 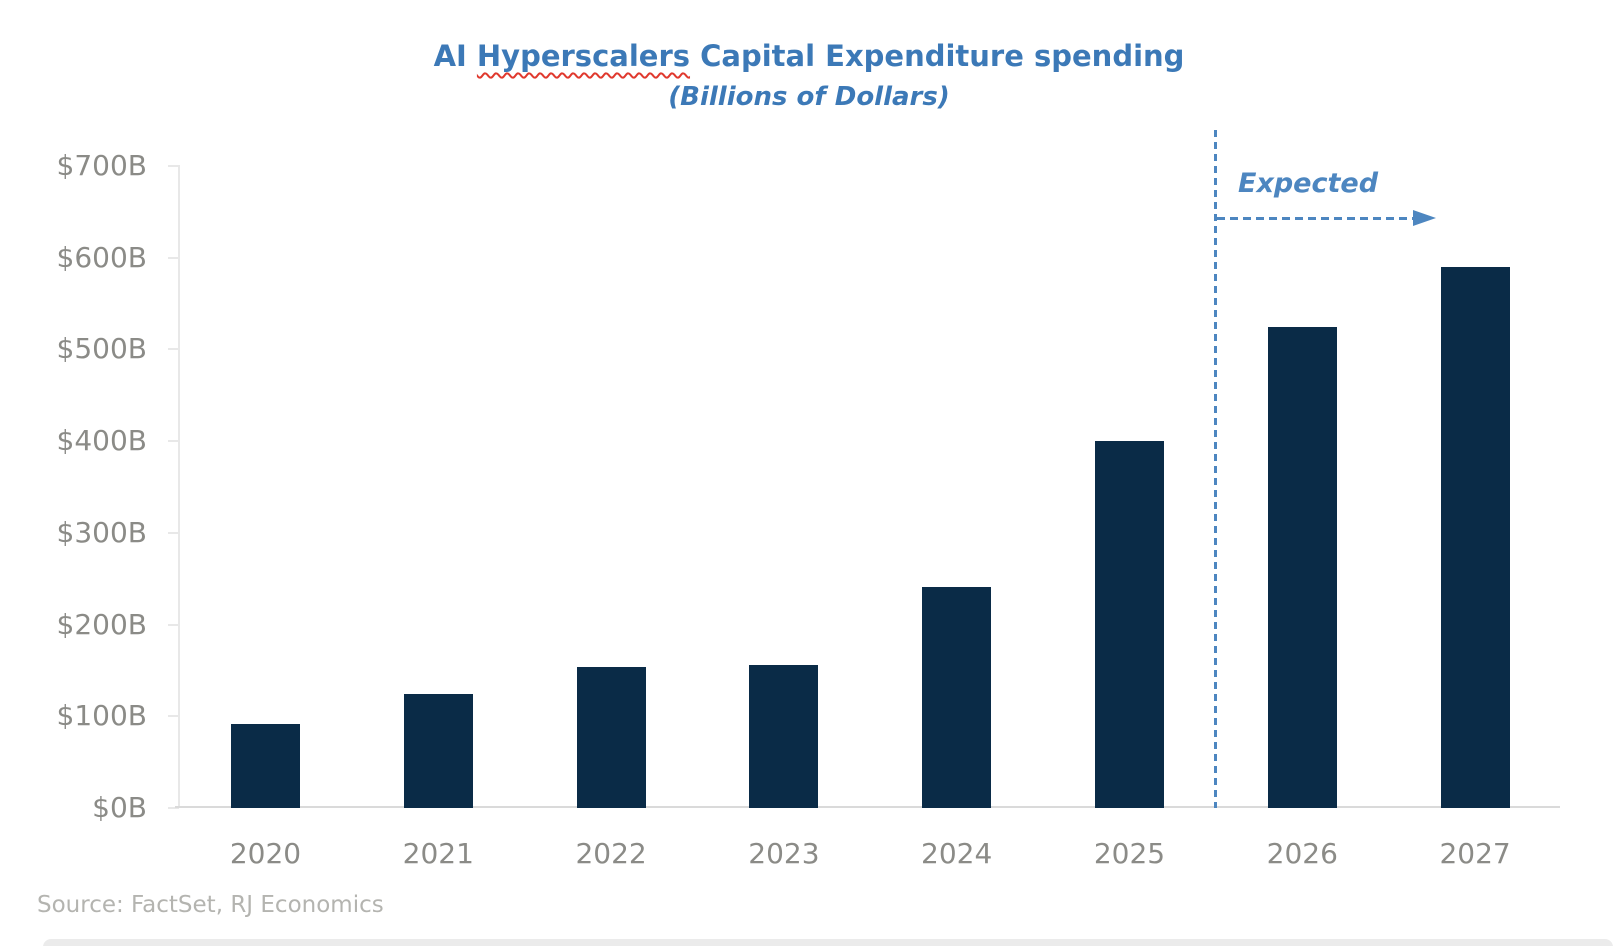 What do you see at coordinates (867, 807) in the screenshot?
I see `x-axis-baseline` at bounding box center [867, 807].